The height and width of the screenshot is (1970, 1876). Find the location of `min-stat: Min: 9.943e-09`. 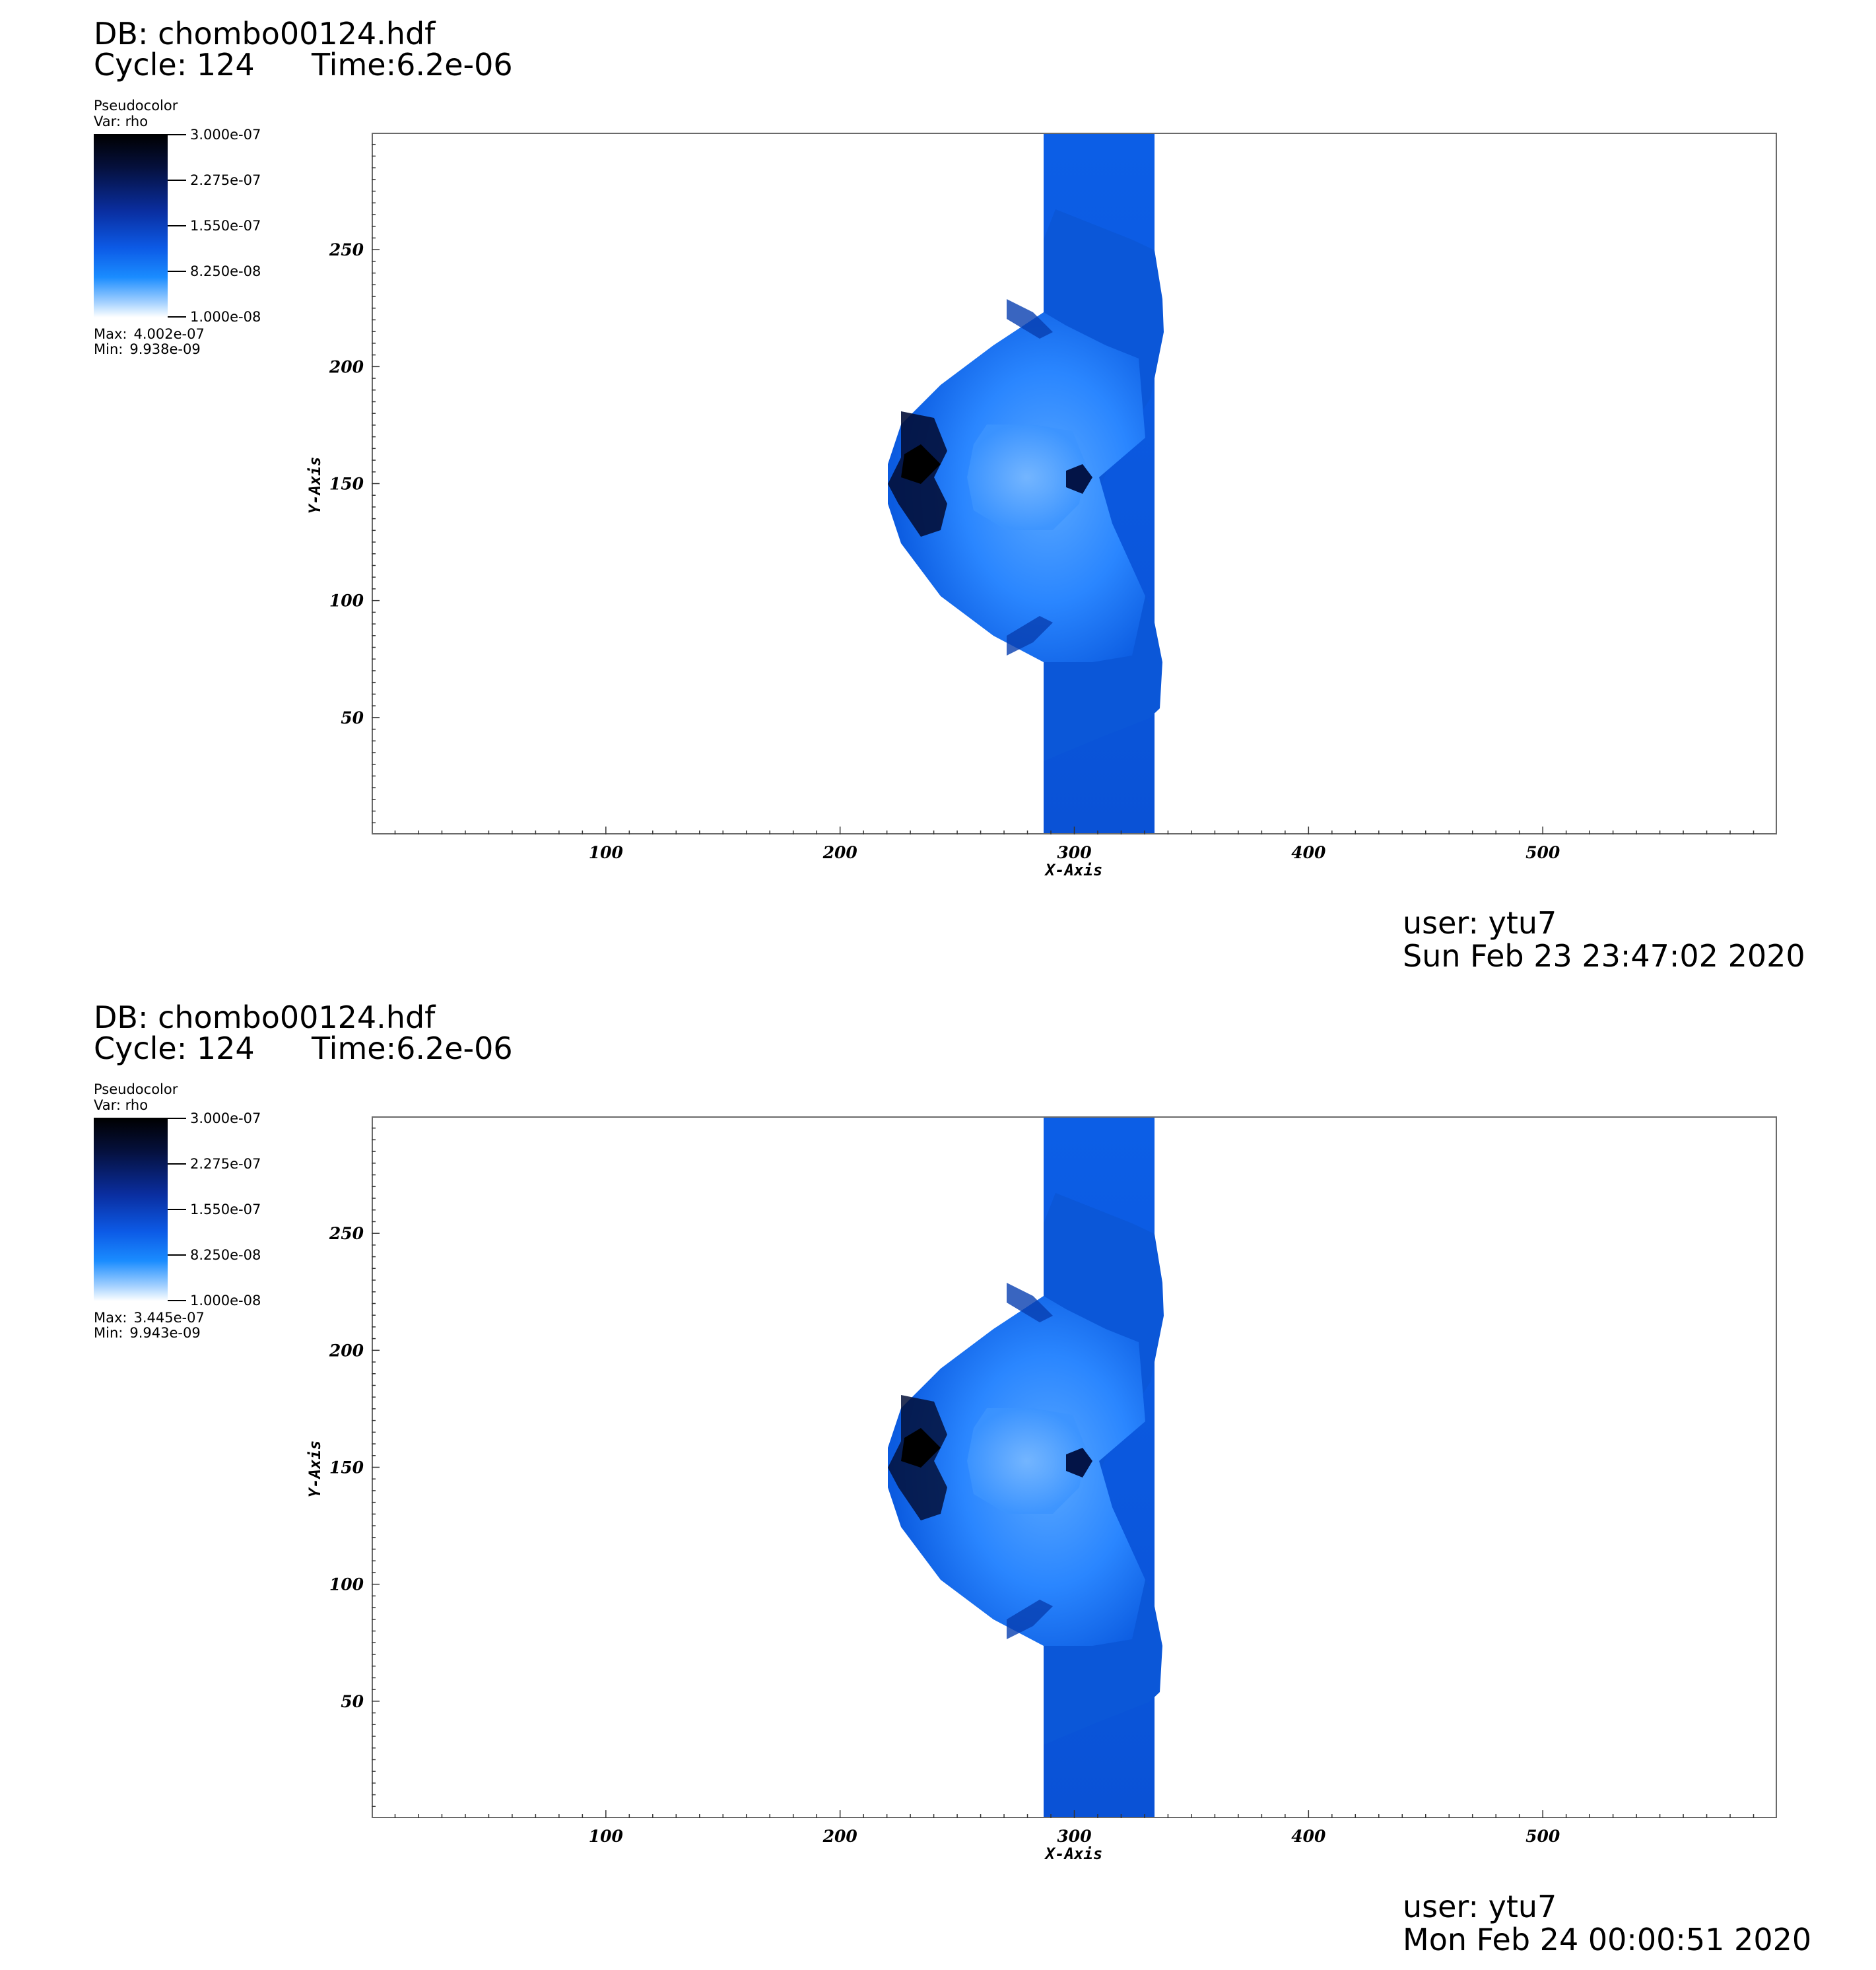

min-stat: Min: 9.943e-09 is located at coordinates (147, 1333).